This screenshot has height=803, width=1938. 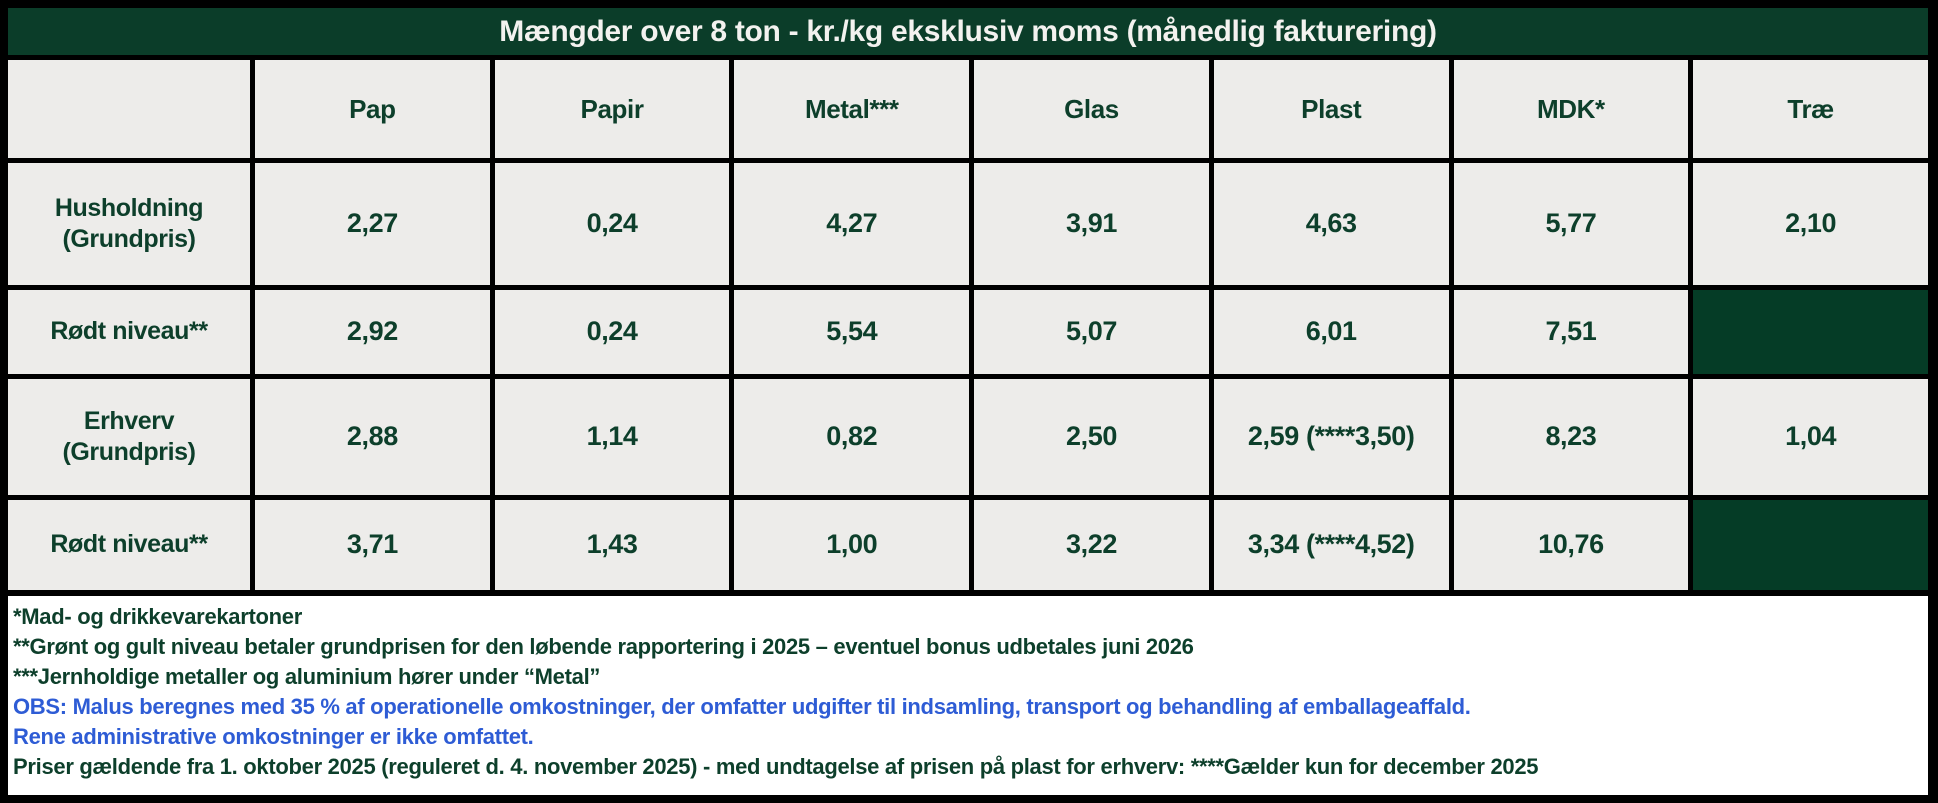 I want to click on value-cell: 2,59 (****3,50), so click(x=1331, y=437).